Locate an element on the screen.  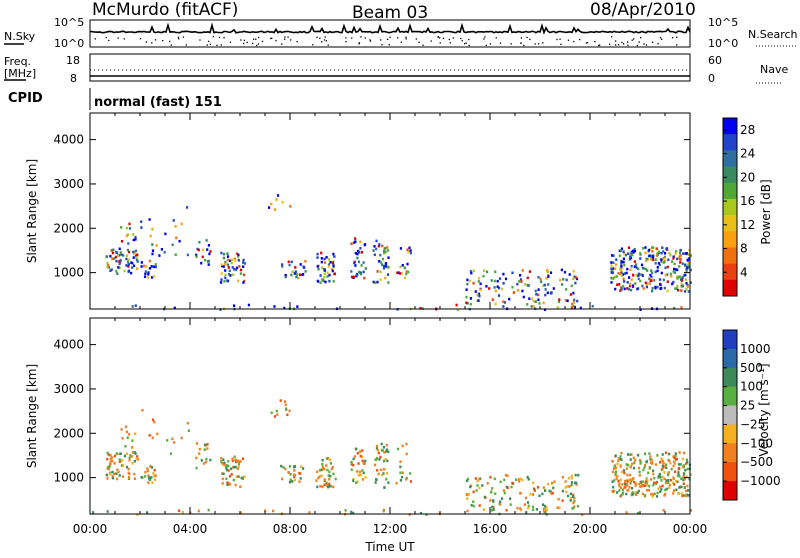
nave-right-tick-bottom: 0 is located at coordinates (711, 78).